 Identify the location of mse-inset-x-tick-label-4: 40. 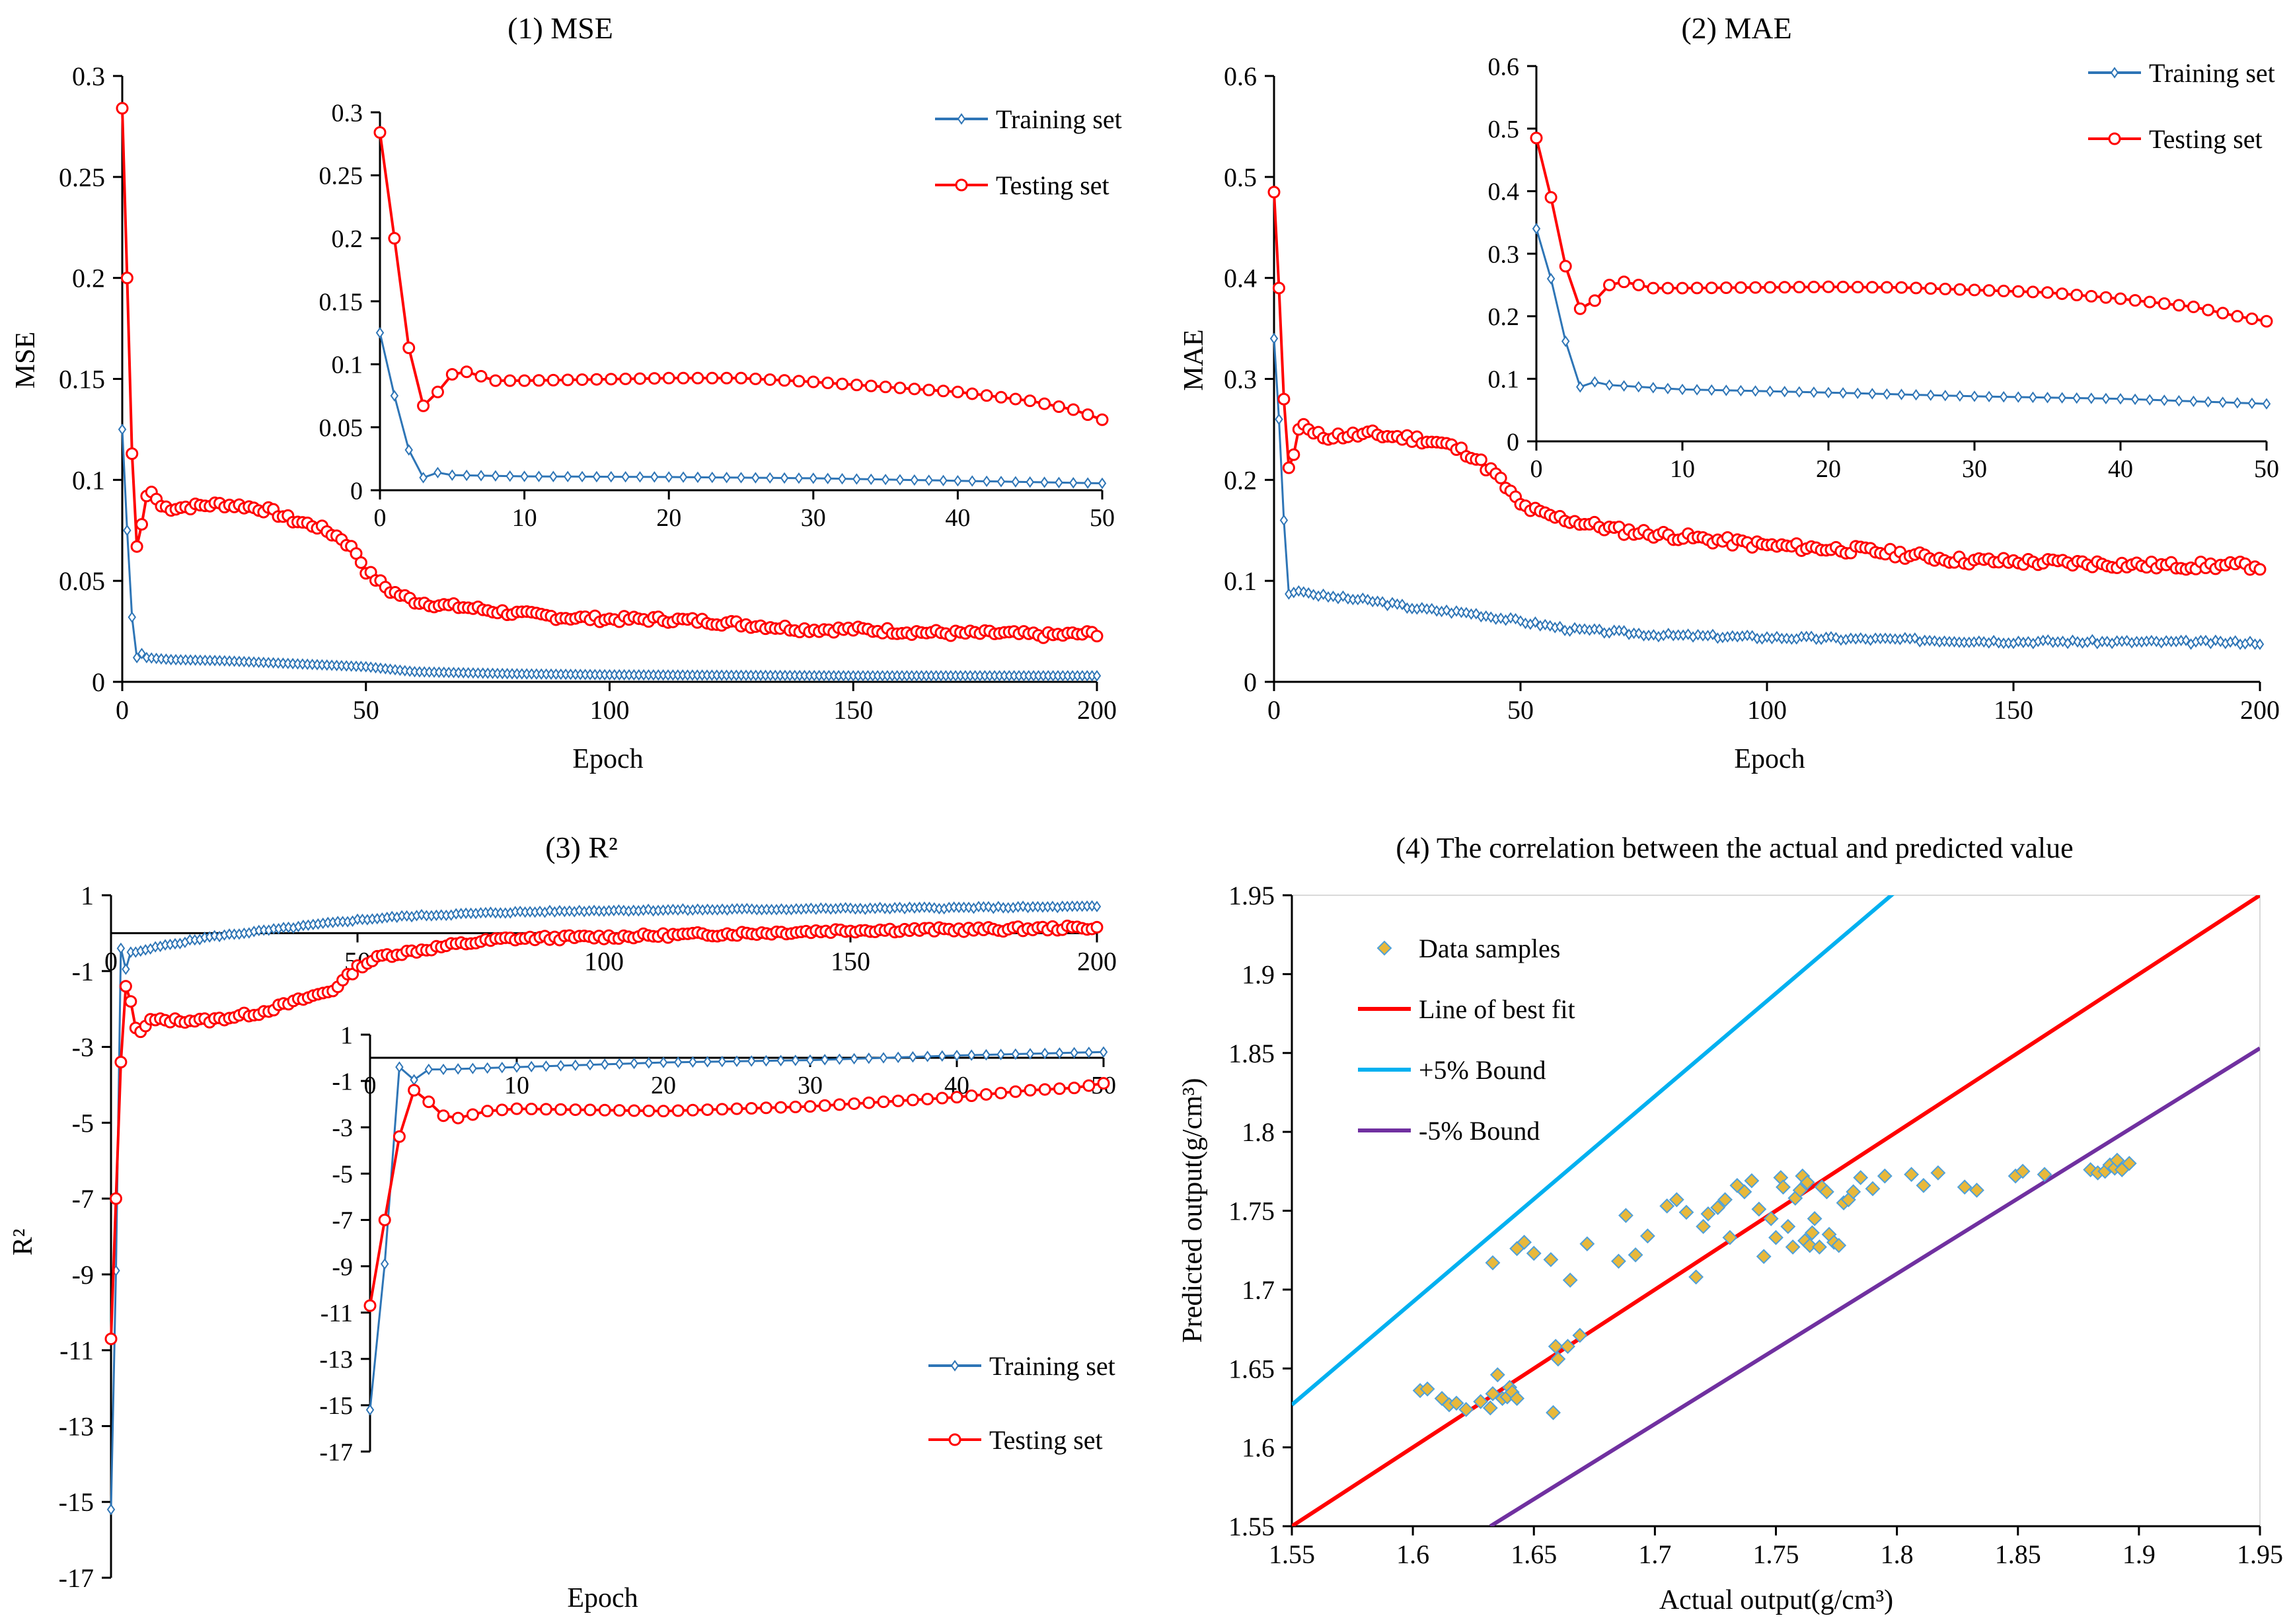
(957, 518).